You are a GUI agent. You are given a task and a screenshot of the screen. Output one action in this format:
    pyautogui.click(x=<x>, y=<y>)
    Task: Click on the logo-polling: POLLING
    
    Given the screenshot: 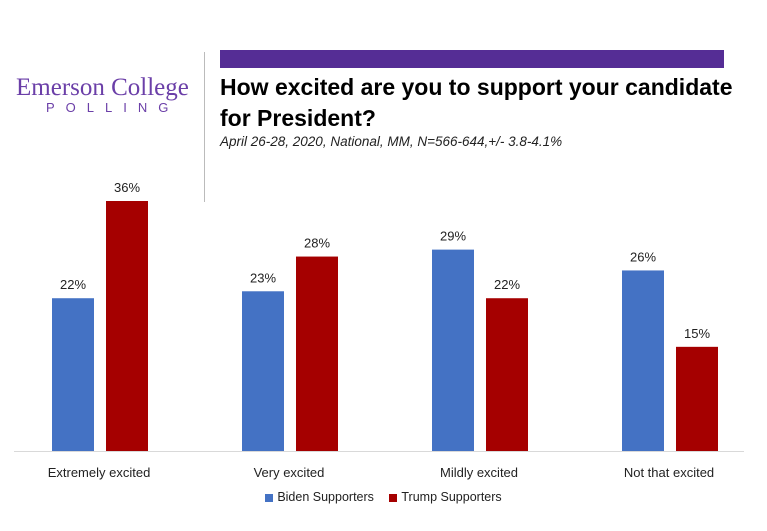 What is the action you would take?
    pyautogui.click(x=113, y=107)
    